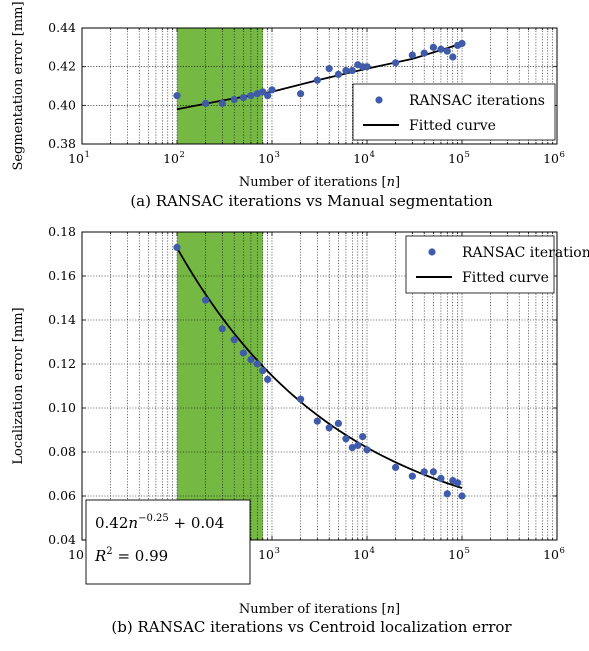  Describe the element at coordinates (62, 451) in the screenshot. I see `y-tick-label: 0.08` at that location.